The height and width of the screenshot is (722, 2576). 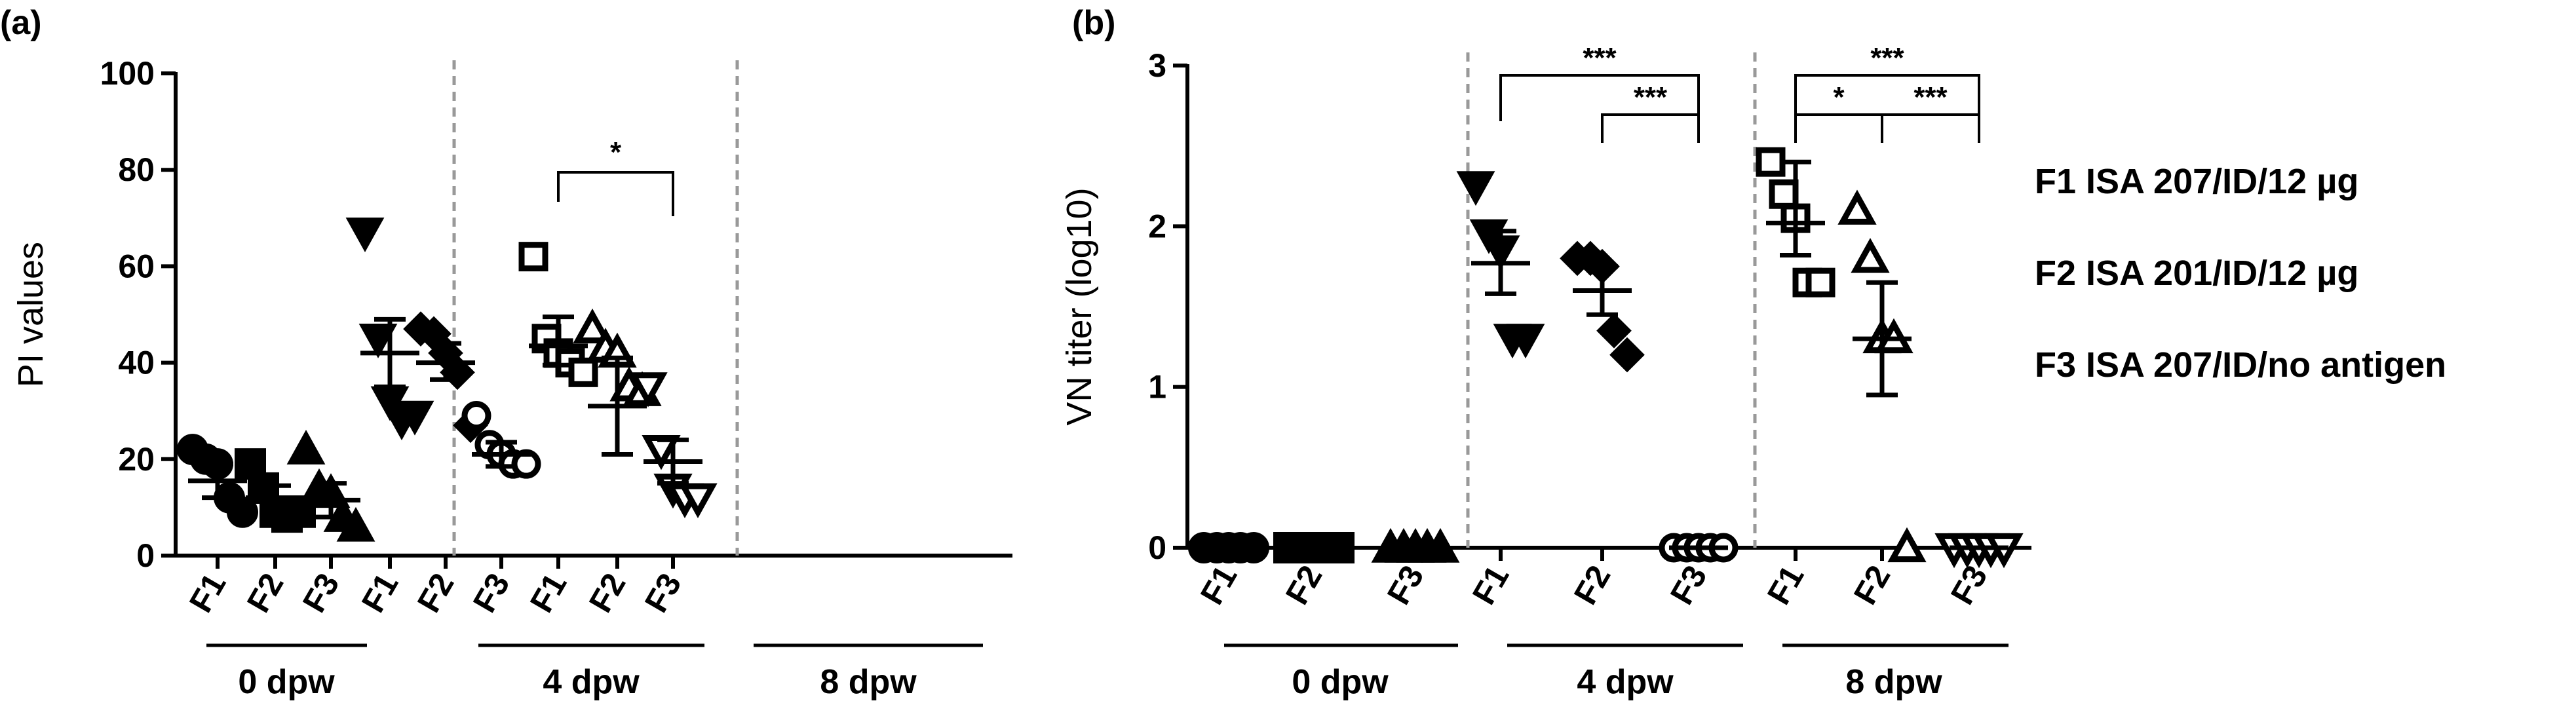 I want to click on legend-entry-f1: F1 ISA 207/ID/12 µg, so click(x=2196, y=181).